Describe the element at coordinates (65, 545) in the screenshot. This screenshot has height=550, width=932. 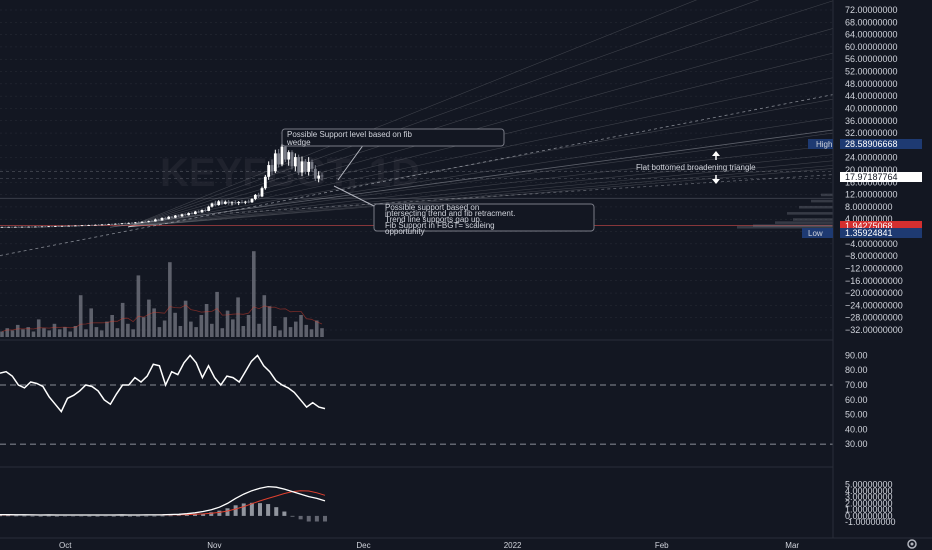
I see `time-axis-label: Oct` at that location.